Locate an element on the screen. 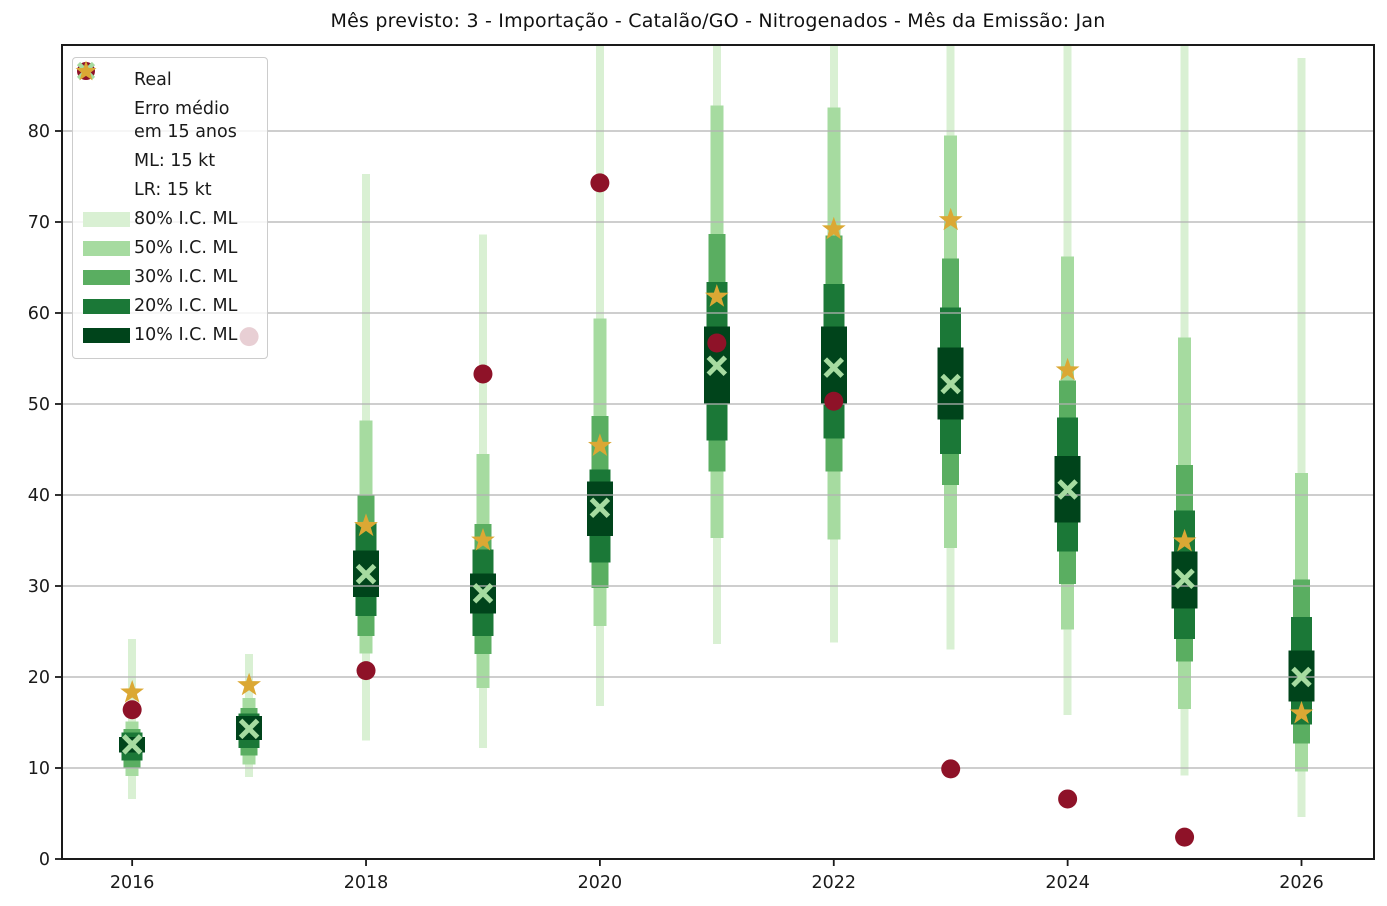 Image resolution: width=1387 pixels, height=906 pixels. legend-label: 80% I.C. ML is located at coordinates (186, 219).